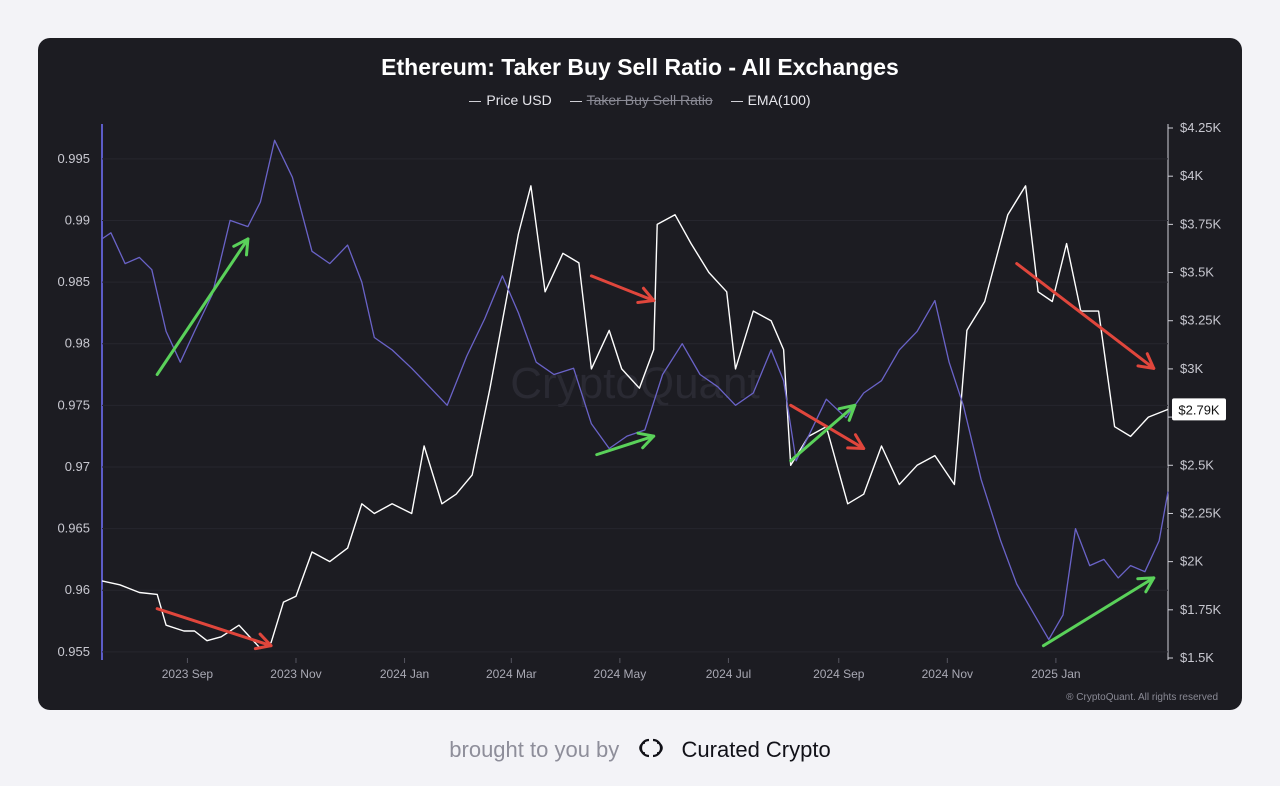 The width and height of the screenshot is (1280, 786). What do you see at coordinates (77, 589) in the screenshot?
I see `y-left-tick-label: 0.96` at bounding box center [77, 589].